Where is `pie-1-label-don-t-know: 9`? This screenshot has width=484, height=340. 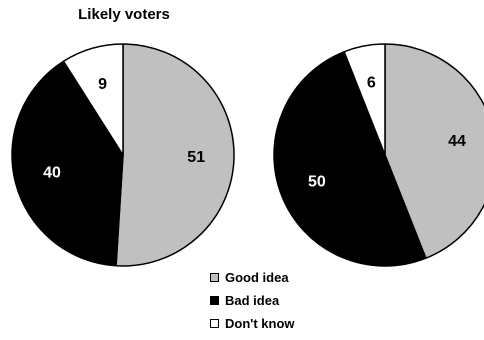 pie-1-label-don-t-know: 9 is located at coordinates (102, 84).